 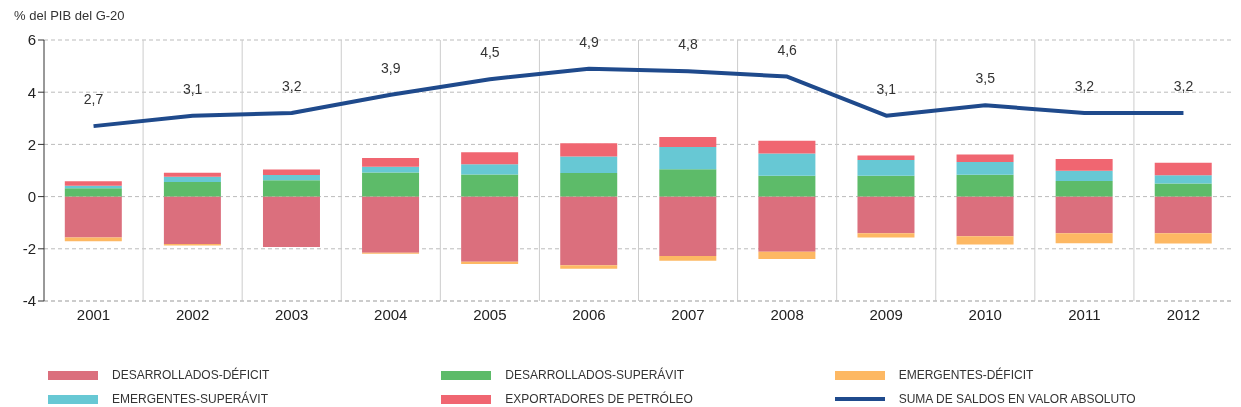 I want to click on x-tick-label: 2007, so click(x=688, y=314).